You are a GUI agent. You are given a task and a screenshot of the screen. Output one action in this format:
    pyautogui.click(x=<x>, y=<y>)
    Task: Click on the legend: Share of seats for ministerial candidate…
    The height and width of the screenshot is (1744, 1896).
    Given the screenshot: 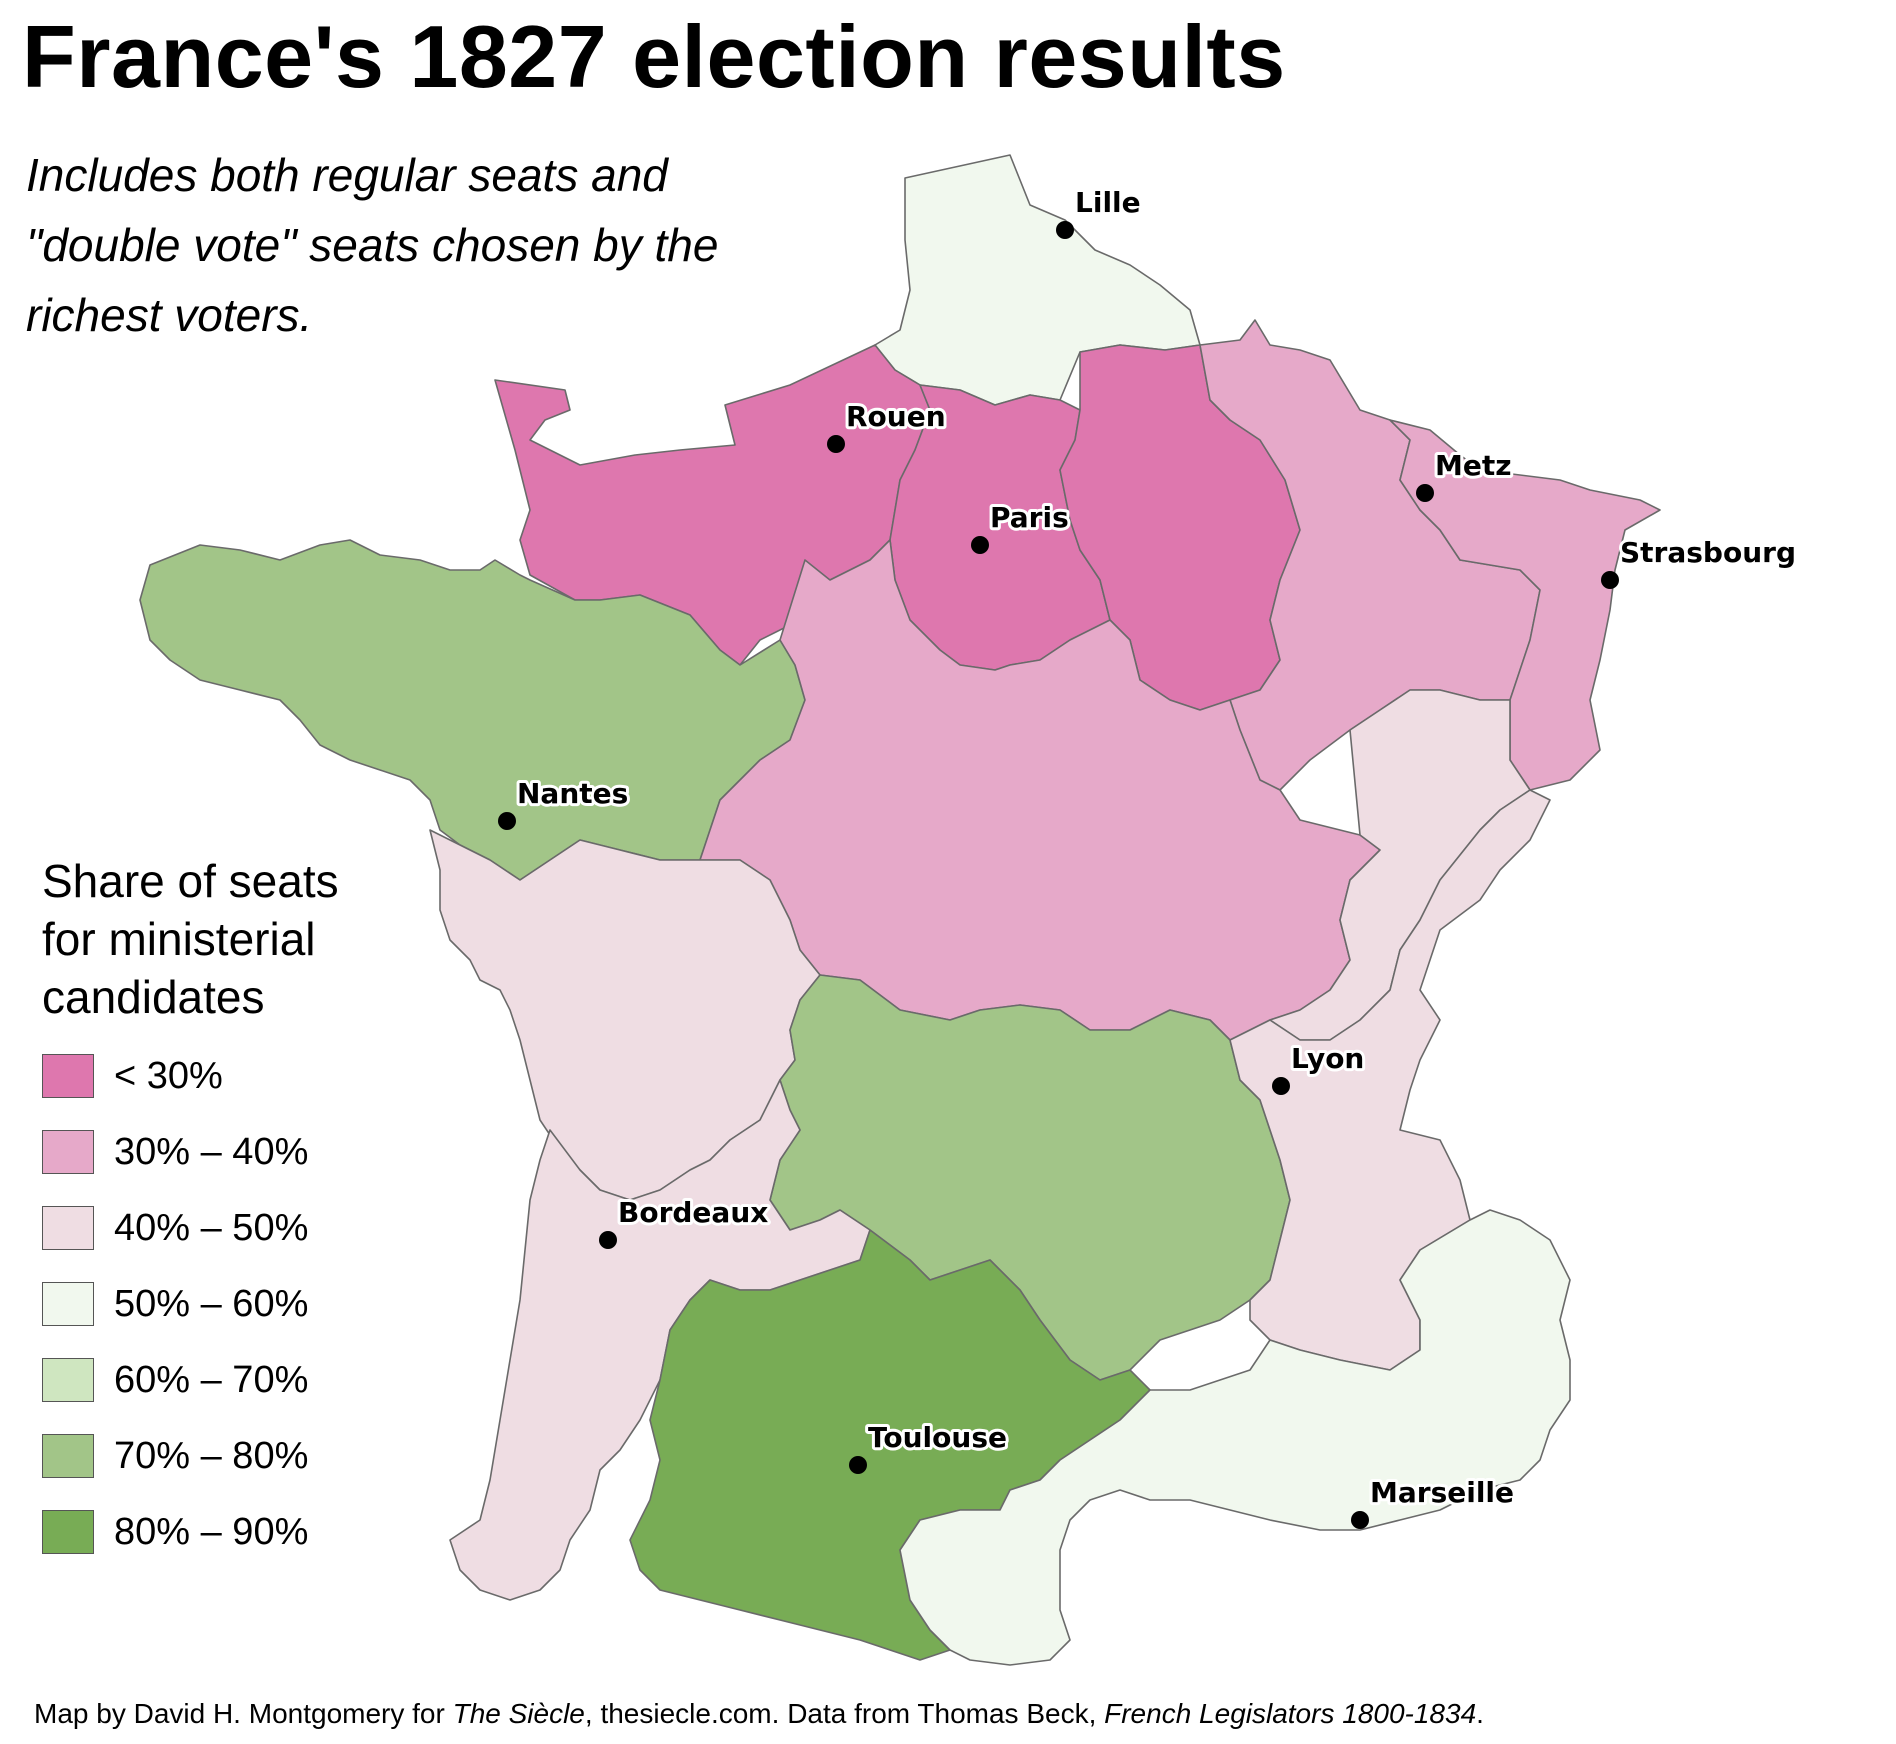 What is the action you would take?
    pyautogui.click(x=192, y=1211)
    